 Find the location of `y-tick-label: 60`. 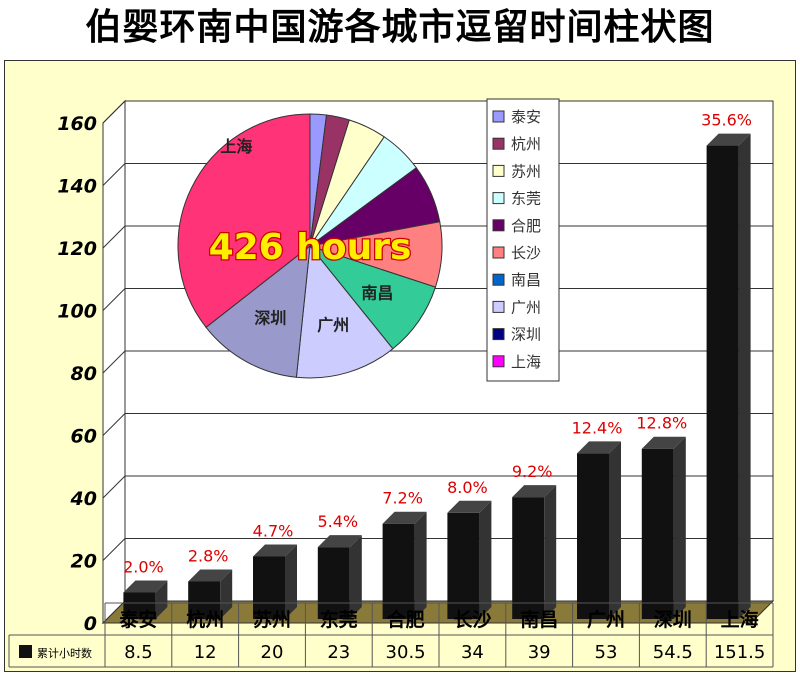

y-tick-label: 60 is located at coordinates (84, 437).